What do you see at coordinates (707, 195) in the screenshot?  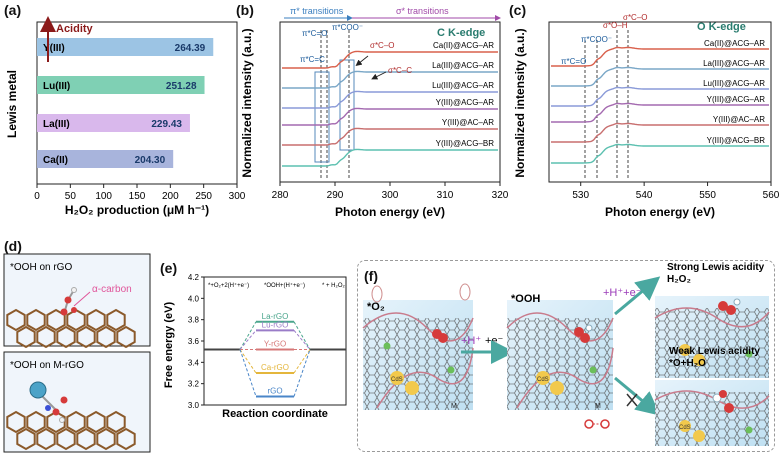 I see `c-xtick-label: 550` at bounding box center [707, 195].